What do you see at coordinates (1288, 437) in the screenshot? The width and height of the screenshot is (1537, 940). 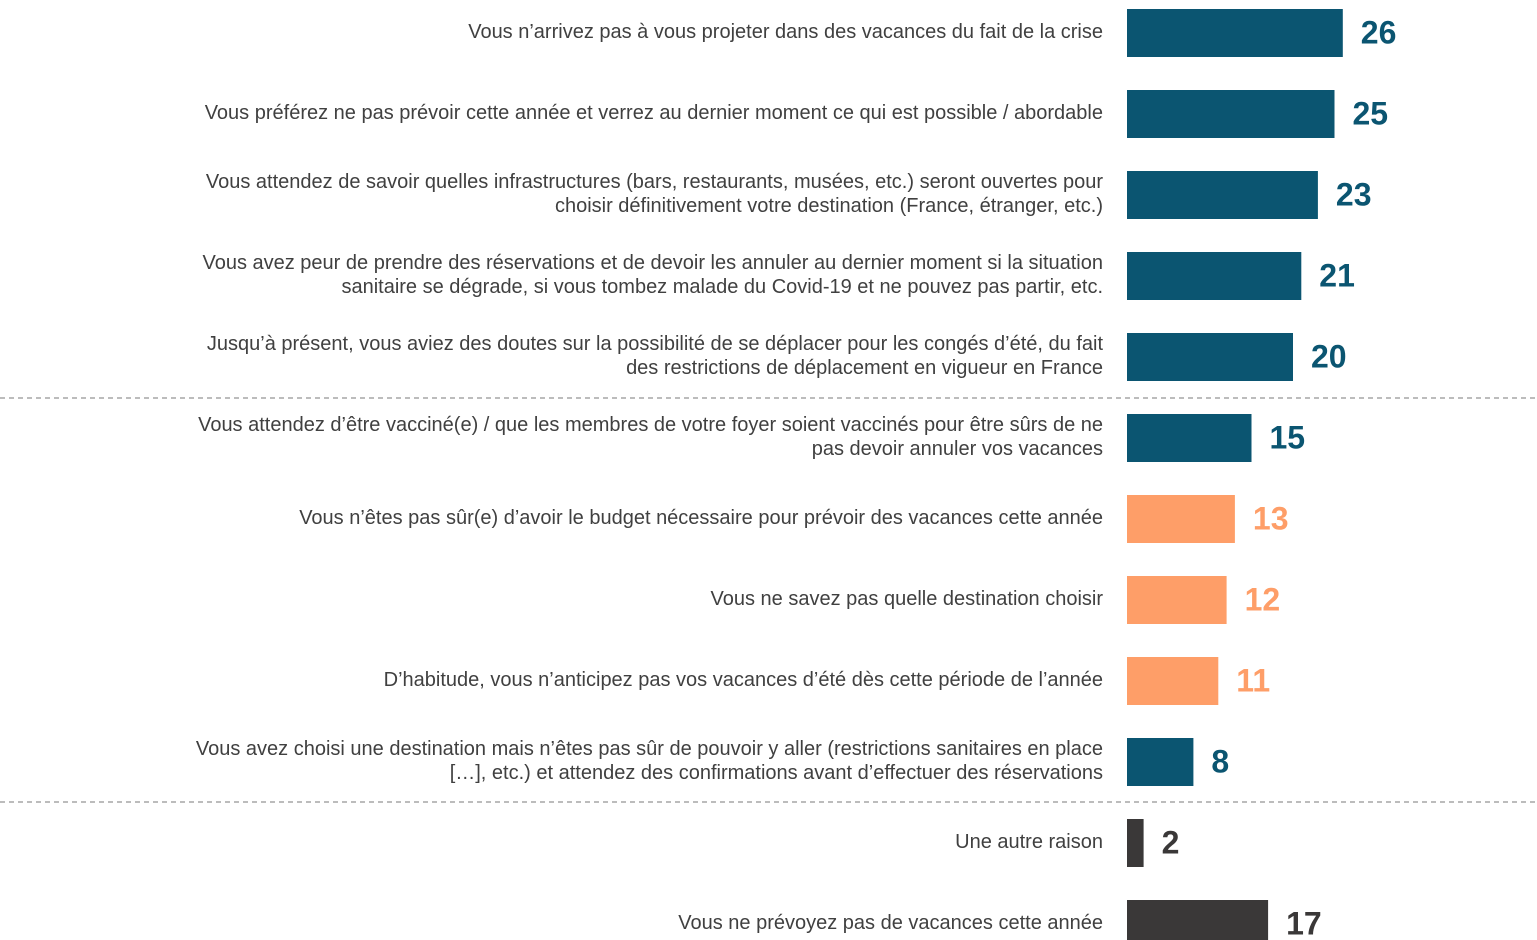 I see `value-label: 15` at bounding box center [1288, 437].